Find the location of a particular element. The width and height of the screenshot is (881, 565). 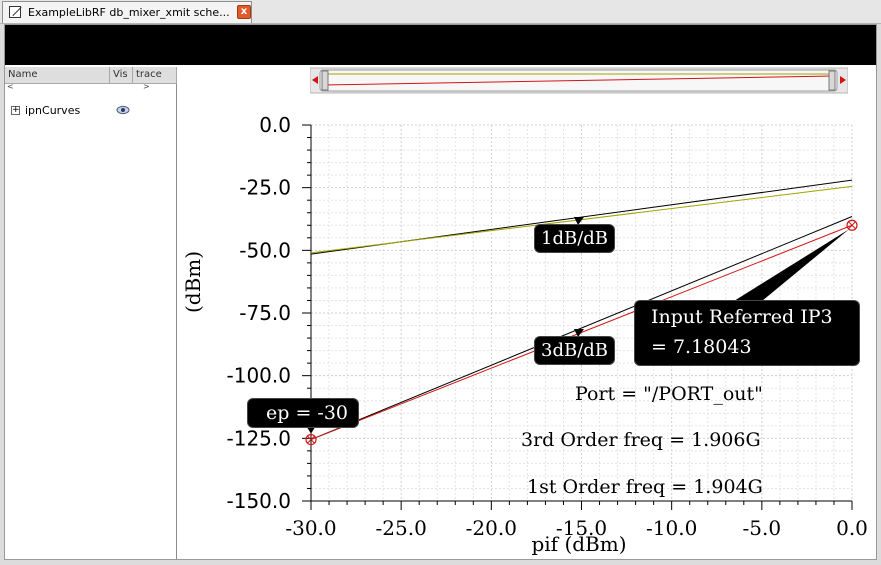

slider-left-handle is located at coordinates (325, 80).